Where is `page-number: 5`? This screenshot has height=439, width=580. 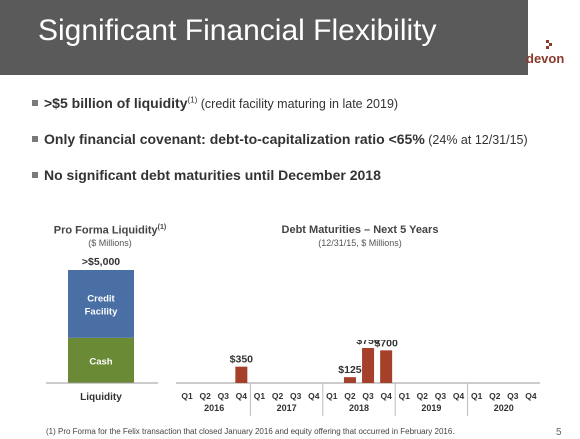 page-number: 5 is located at coordinates (559, 432).